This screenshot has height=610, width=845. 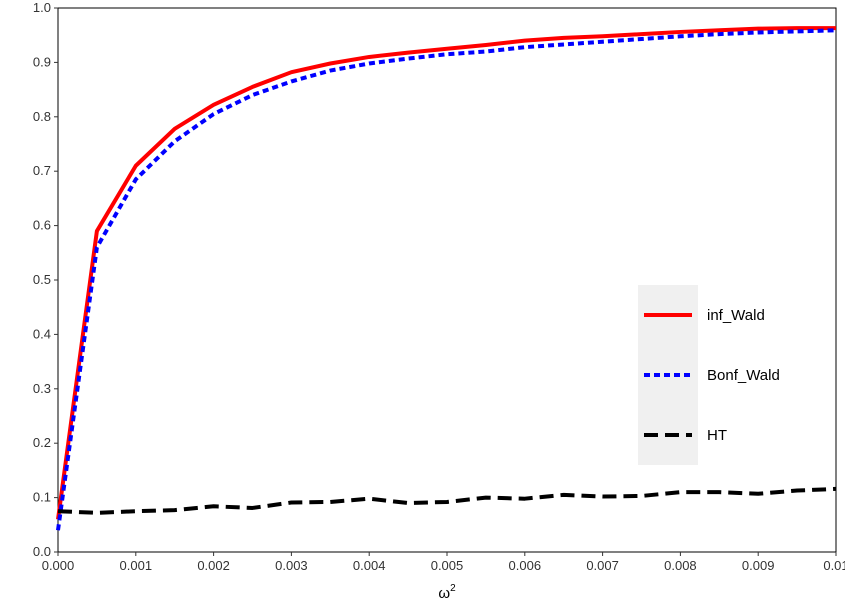 What do you see at coordinates (743, 375) in the screenshot?
I see `legend-label: Bonf_Wald` at bounding box center [743, 375].